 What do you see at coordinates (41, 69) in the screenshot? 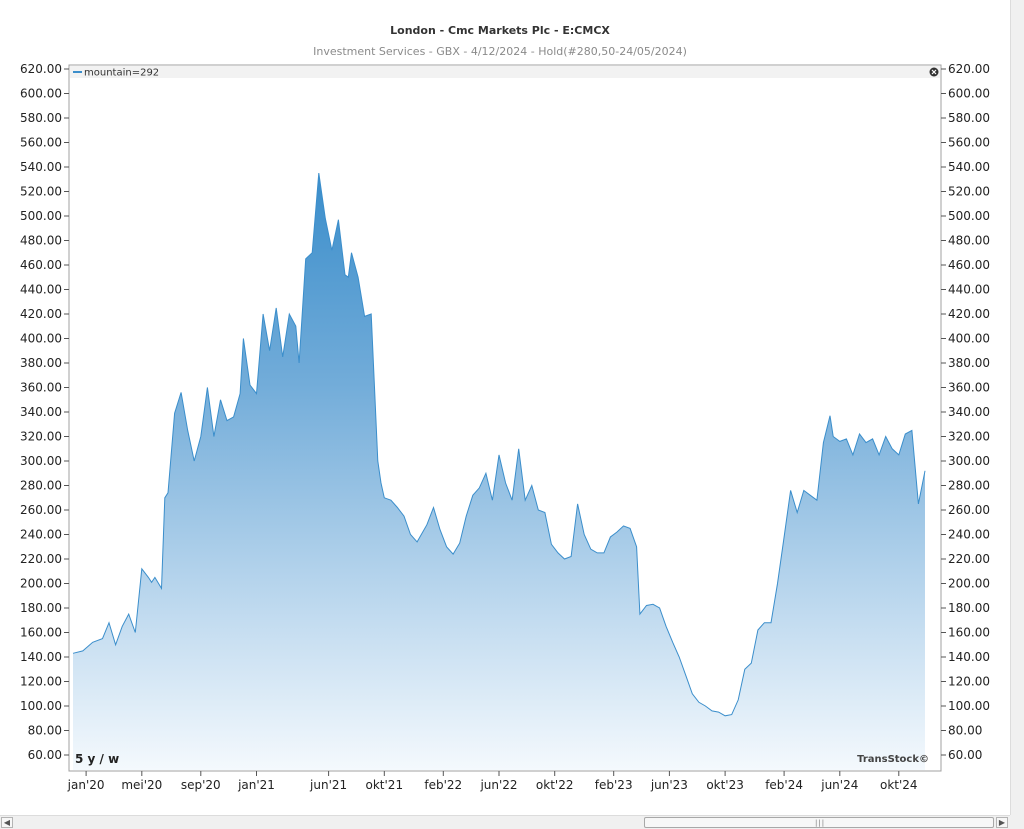
I see `y-tick-label-left: 620.00` at bounding box center [41, 69].